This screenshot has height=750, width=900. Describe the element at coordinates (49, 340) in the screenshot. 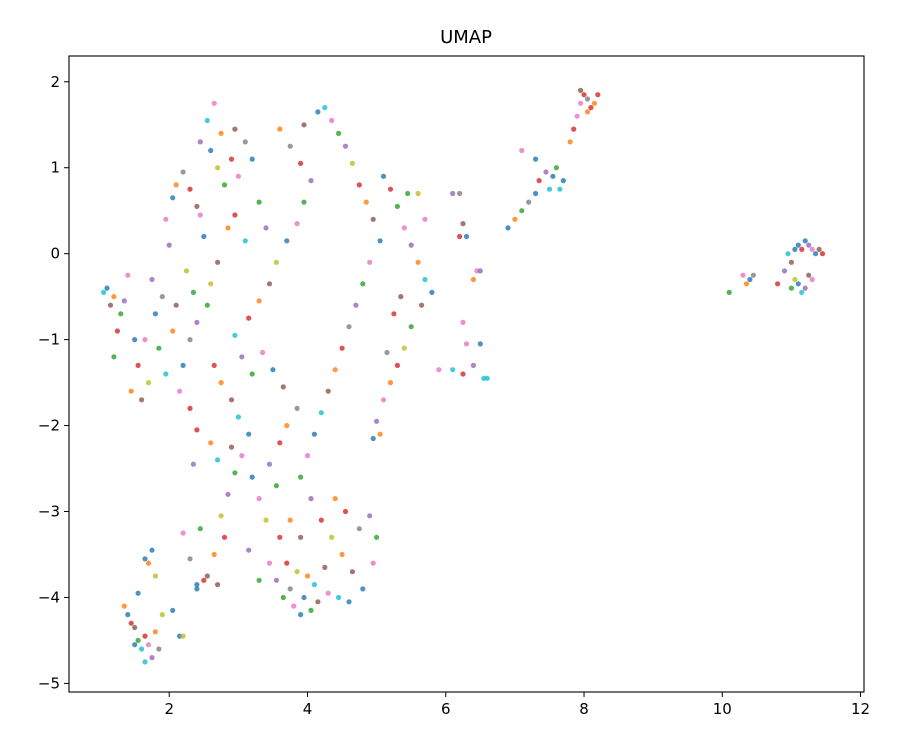

I see `y-tick-label: −1` at that location.